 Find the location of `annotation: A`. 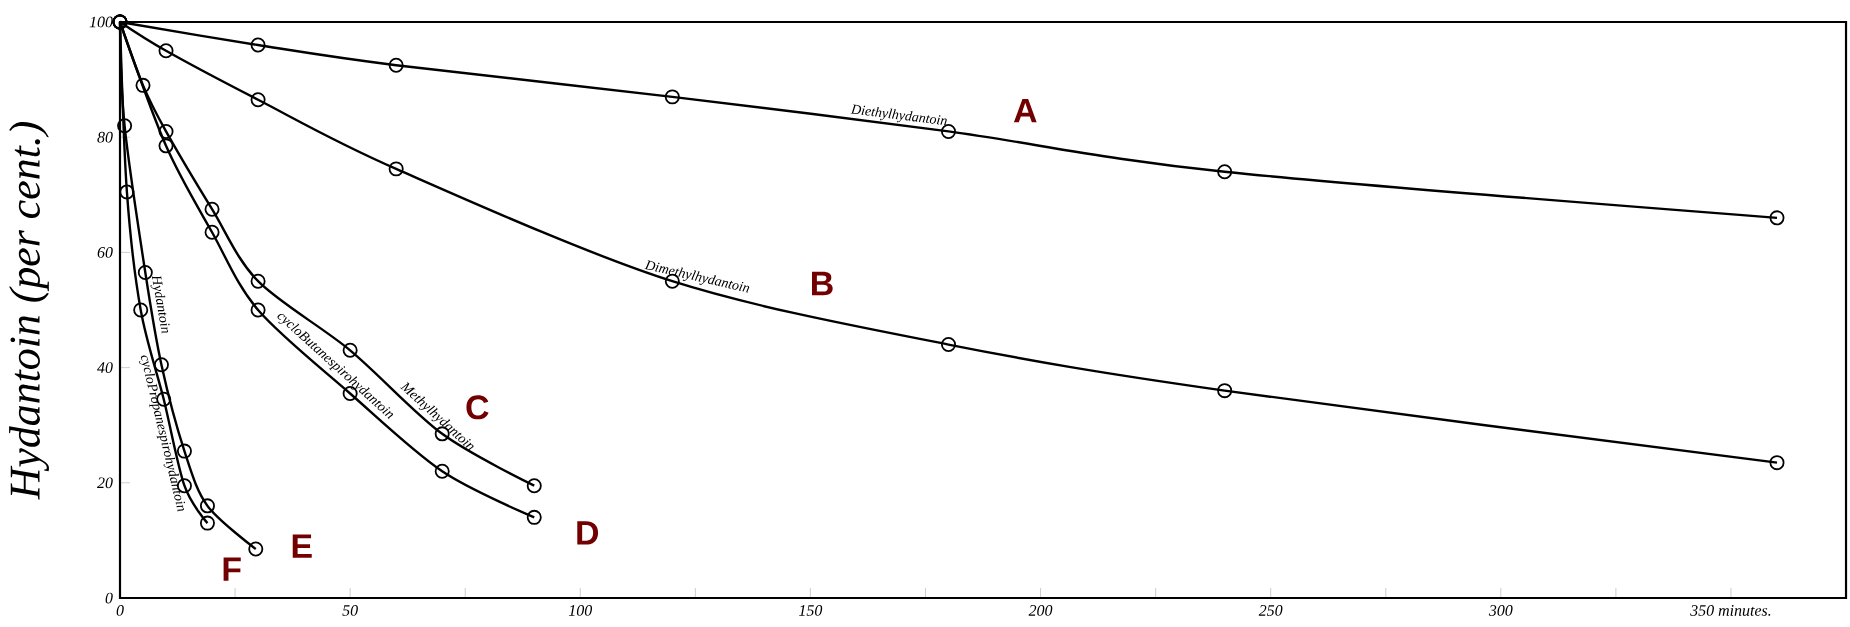

annotation: A is located at coordinates (1025, 111).